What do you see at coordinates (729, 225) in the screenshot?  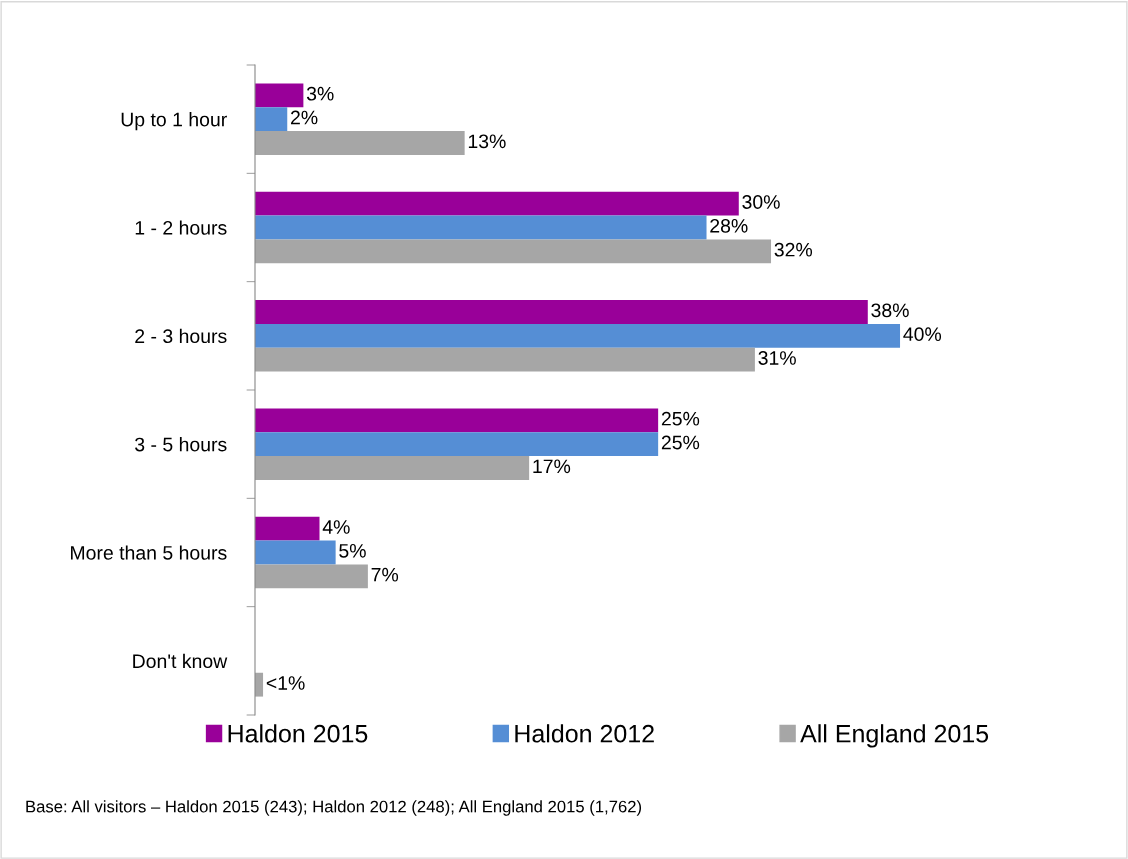 I see `data-label: 28%` at bounding box center [729, 225].